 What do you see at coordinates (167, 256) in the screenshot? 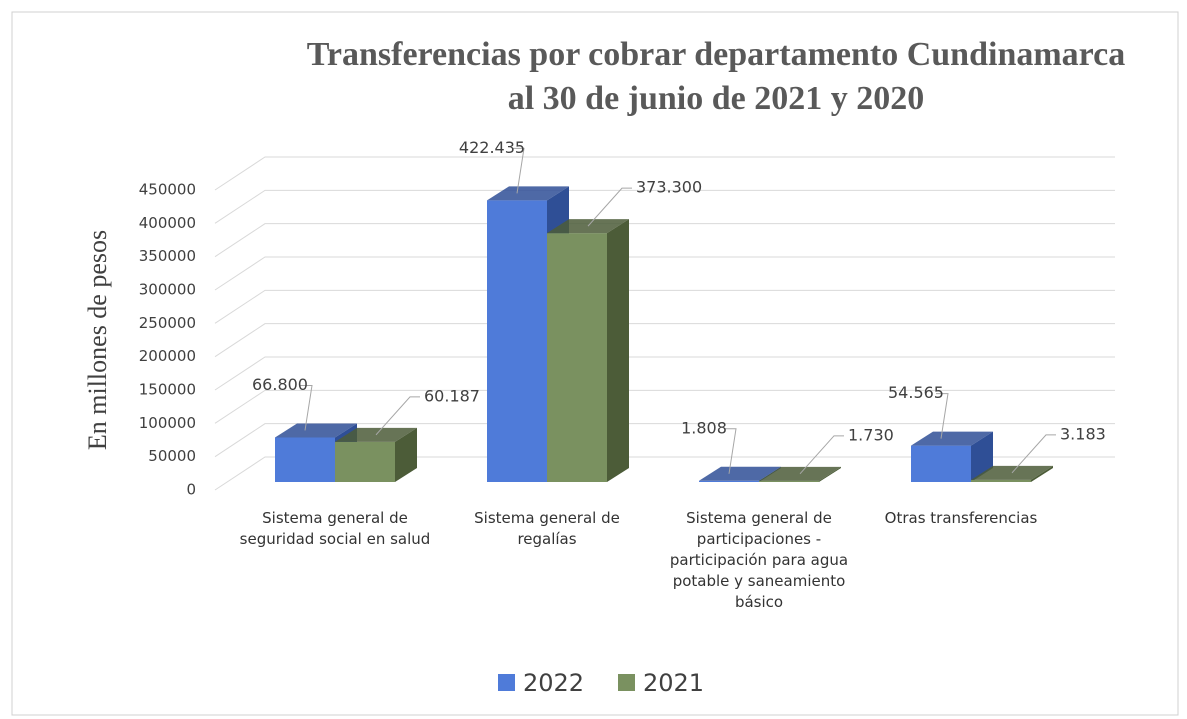
I see `y-tick-label: 350000` at bounding box center [167, 256].